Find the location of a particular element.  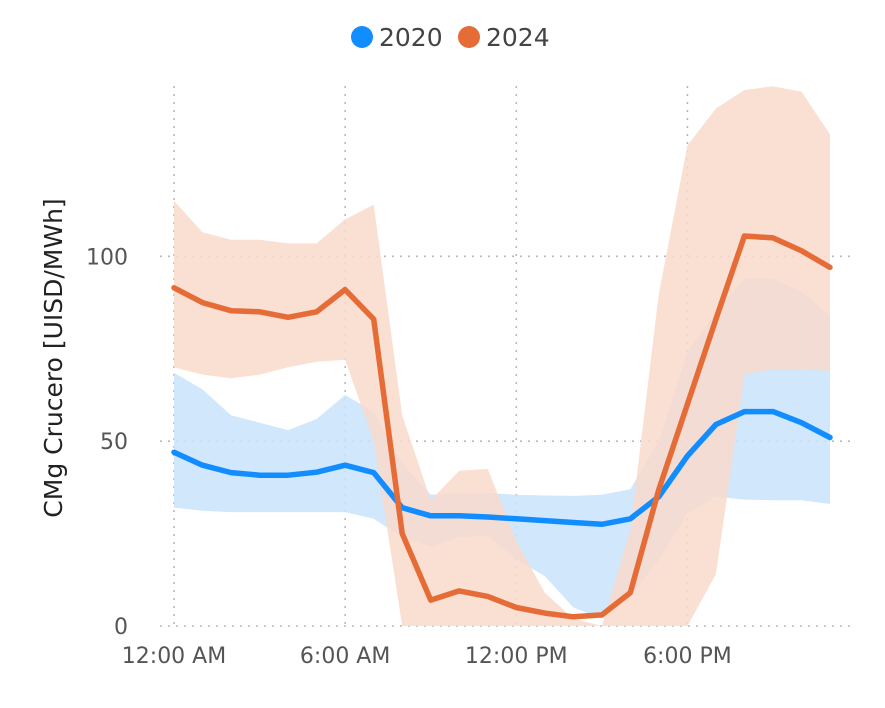

legend-item-2024: 2024 is located at coordinates (504, 37).